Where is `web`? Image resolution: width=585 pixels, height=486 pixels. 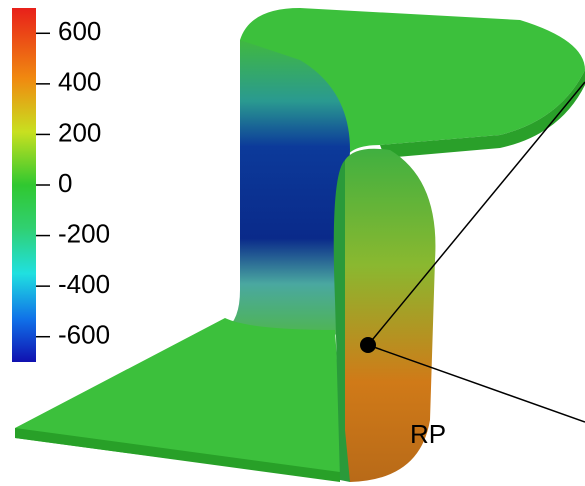
web is located at coordinates (287, 192).